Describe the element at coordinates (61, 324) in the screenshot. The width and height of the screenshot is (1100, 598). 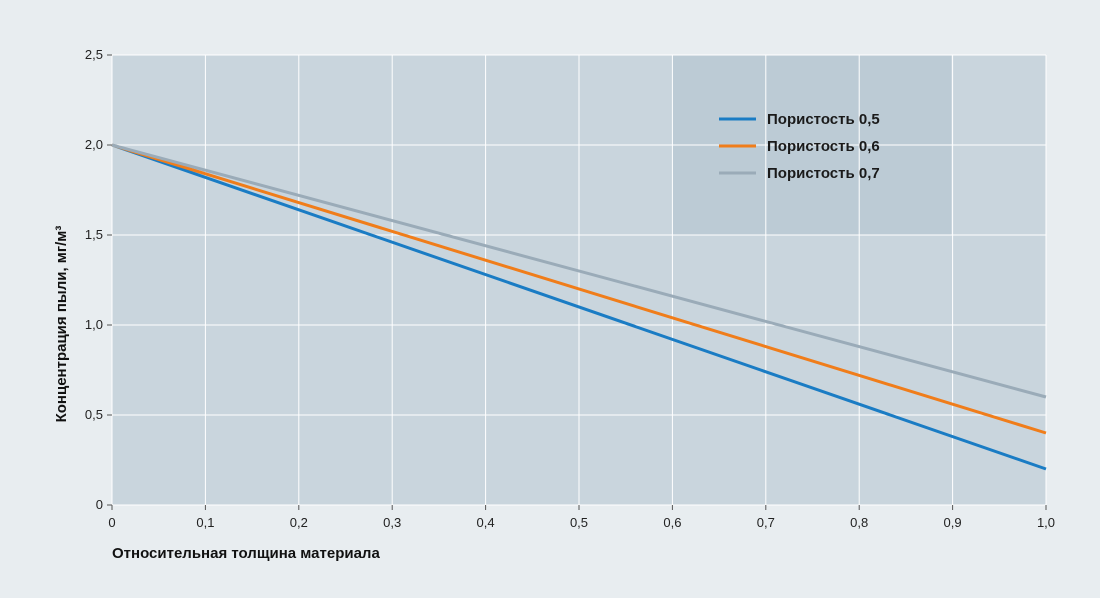
I see `y-axis-title: Концентрация пыли, мг/м³` at that location.